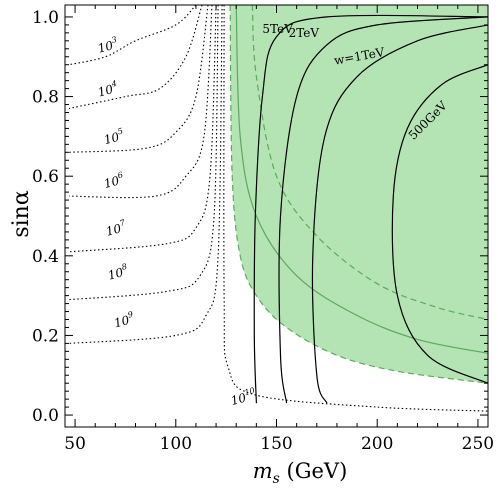 The height and width of the screenshot is (489, 498). I want to click on x-axis-title: ms (GeV), so click(300, 473).